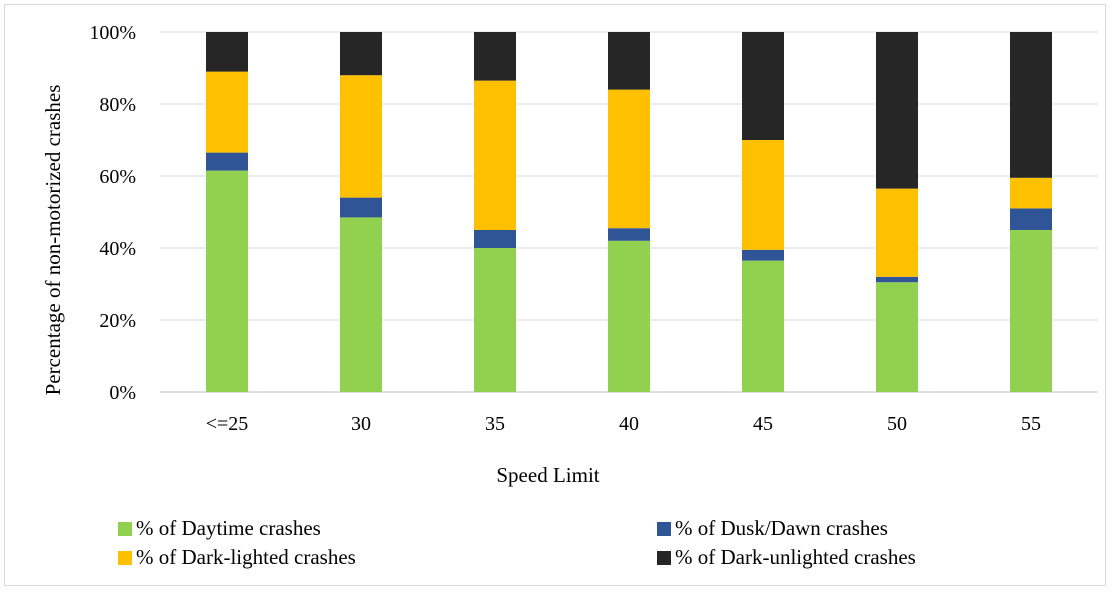 This screenshot has height=592, width=1112. What do you see at coordinates (117, 105) in the screenshot?
I see `y-tick-label: 80%` at bounding box center [117, 105].